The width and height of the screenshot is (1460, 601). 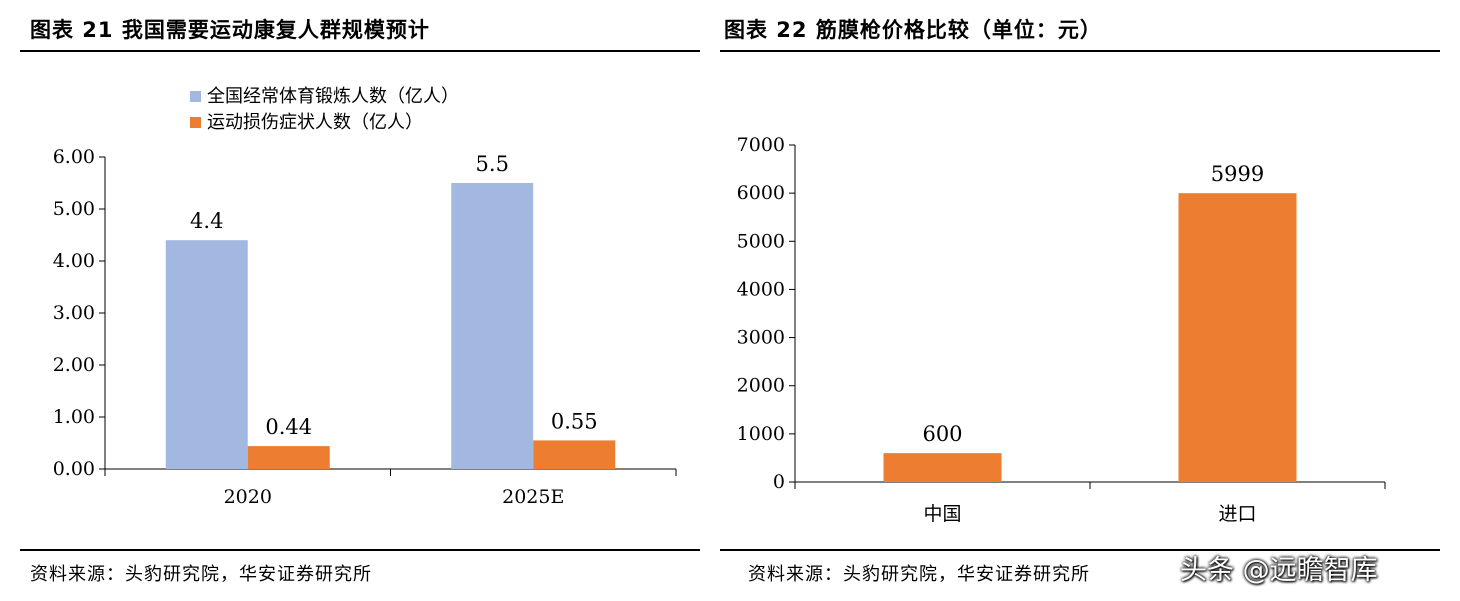 What do you see at coordinates (1279, 570) in the screenshot?
I see `watermark-text: 头条 @远瞻智库` at bounding box center [1279, 570].